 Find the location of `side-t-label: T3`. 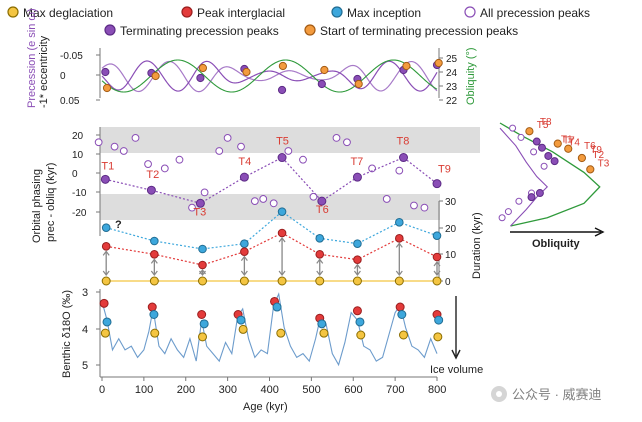

side-t-label: T3 is located at coordinates (604, 163).